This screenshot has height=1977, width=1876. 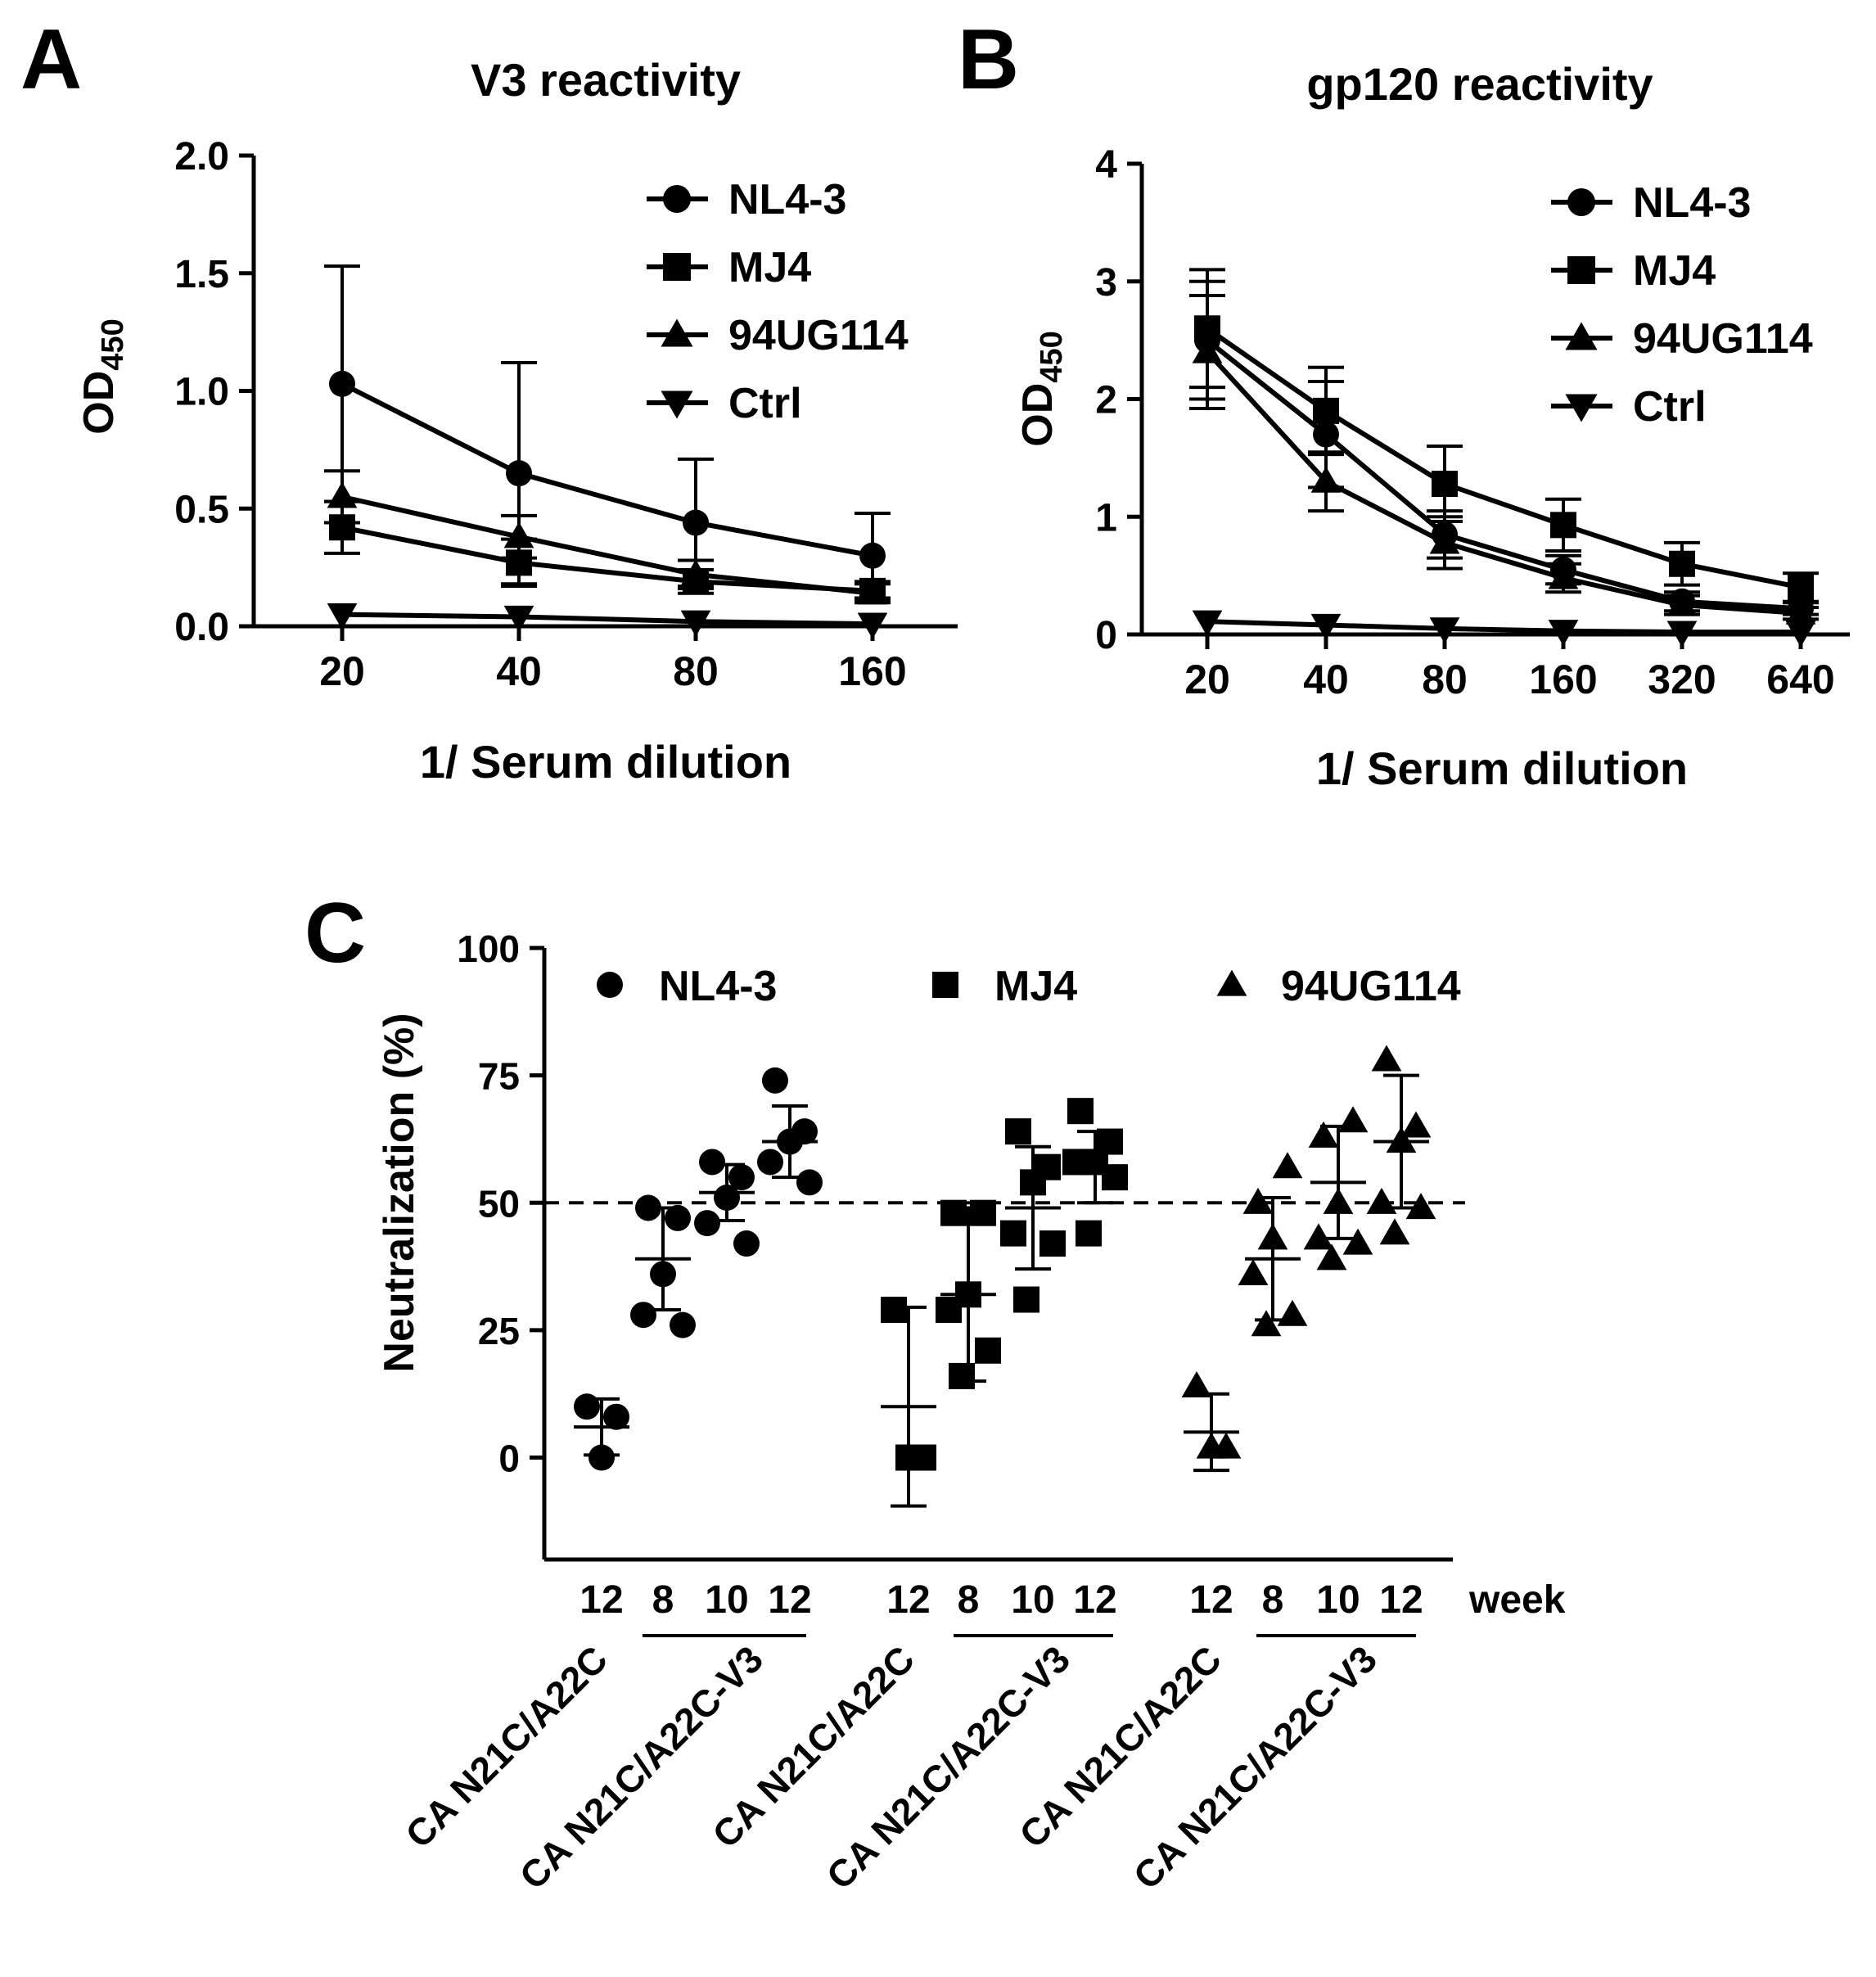 What do you see at coordinates (677, 404) in the screenshot?
I see `panel-a-legend-marker-triangle-down` at bounding box center [677, 404].